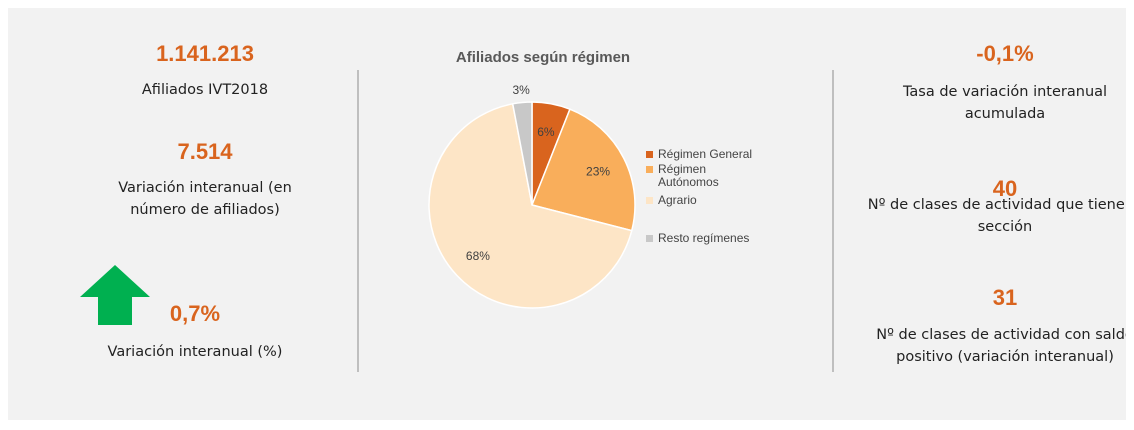  What do you see at coordinates (478, 256) in the screenshot?
I see `data-label: 68%` at bounding box center [478, 256].